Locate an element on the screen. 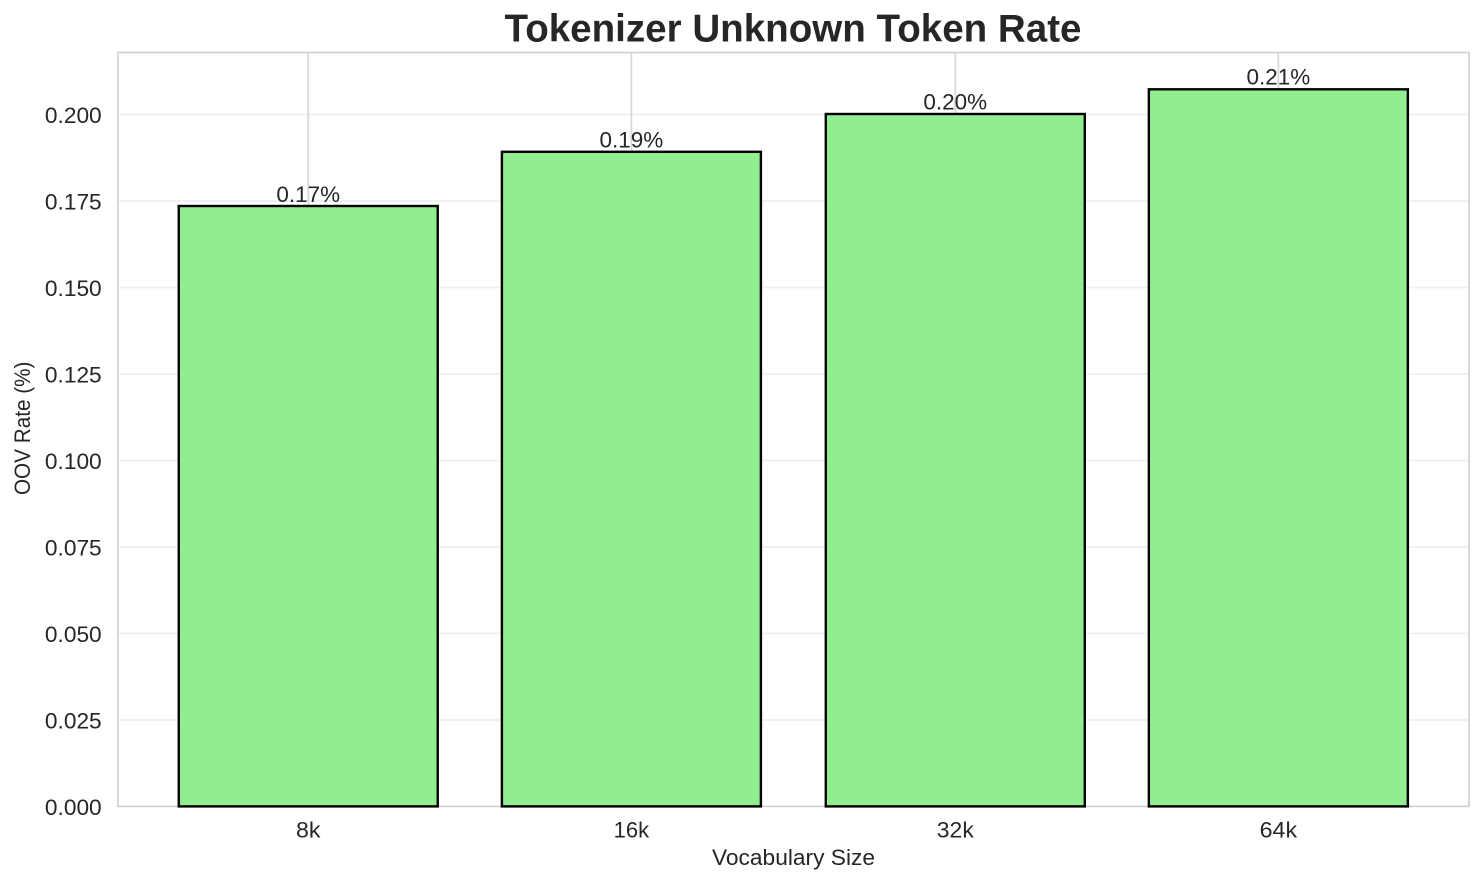  svg-text: Tokenizer Unknown Token Rate is located at coordinates (793, 29).